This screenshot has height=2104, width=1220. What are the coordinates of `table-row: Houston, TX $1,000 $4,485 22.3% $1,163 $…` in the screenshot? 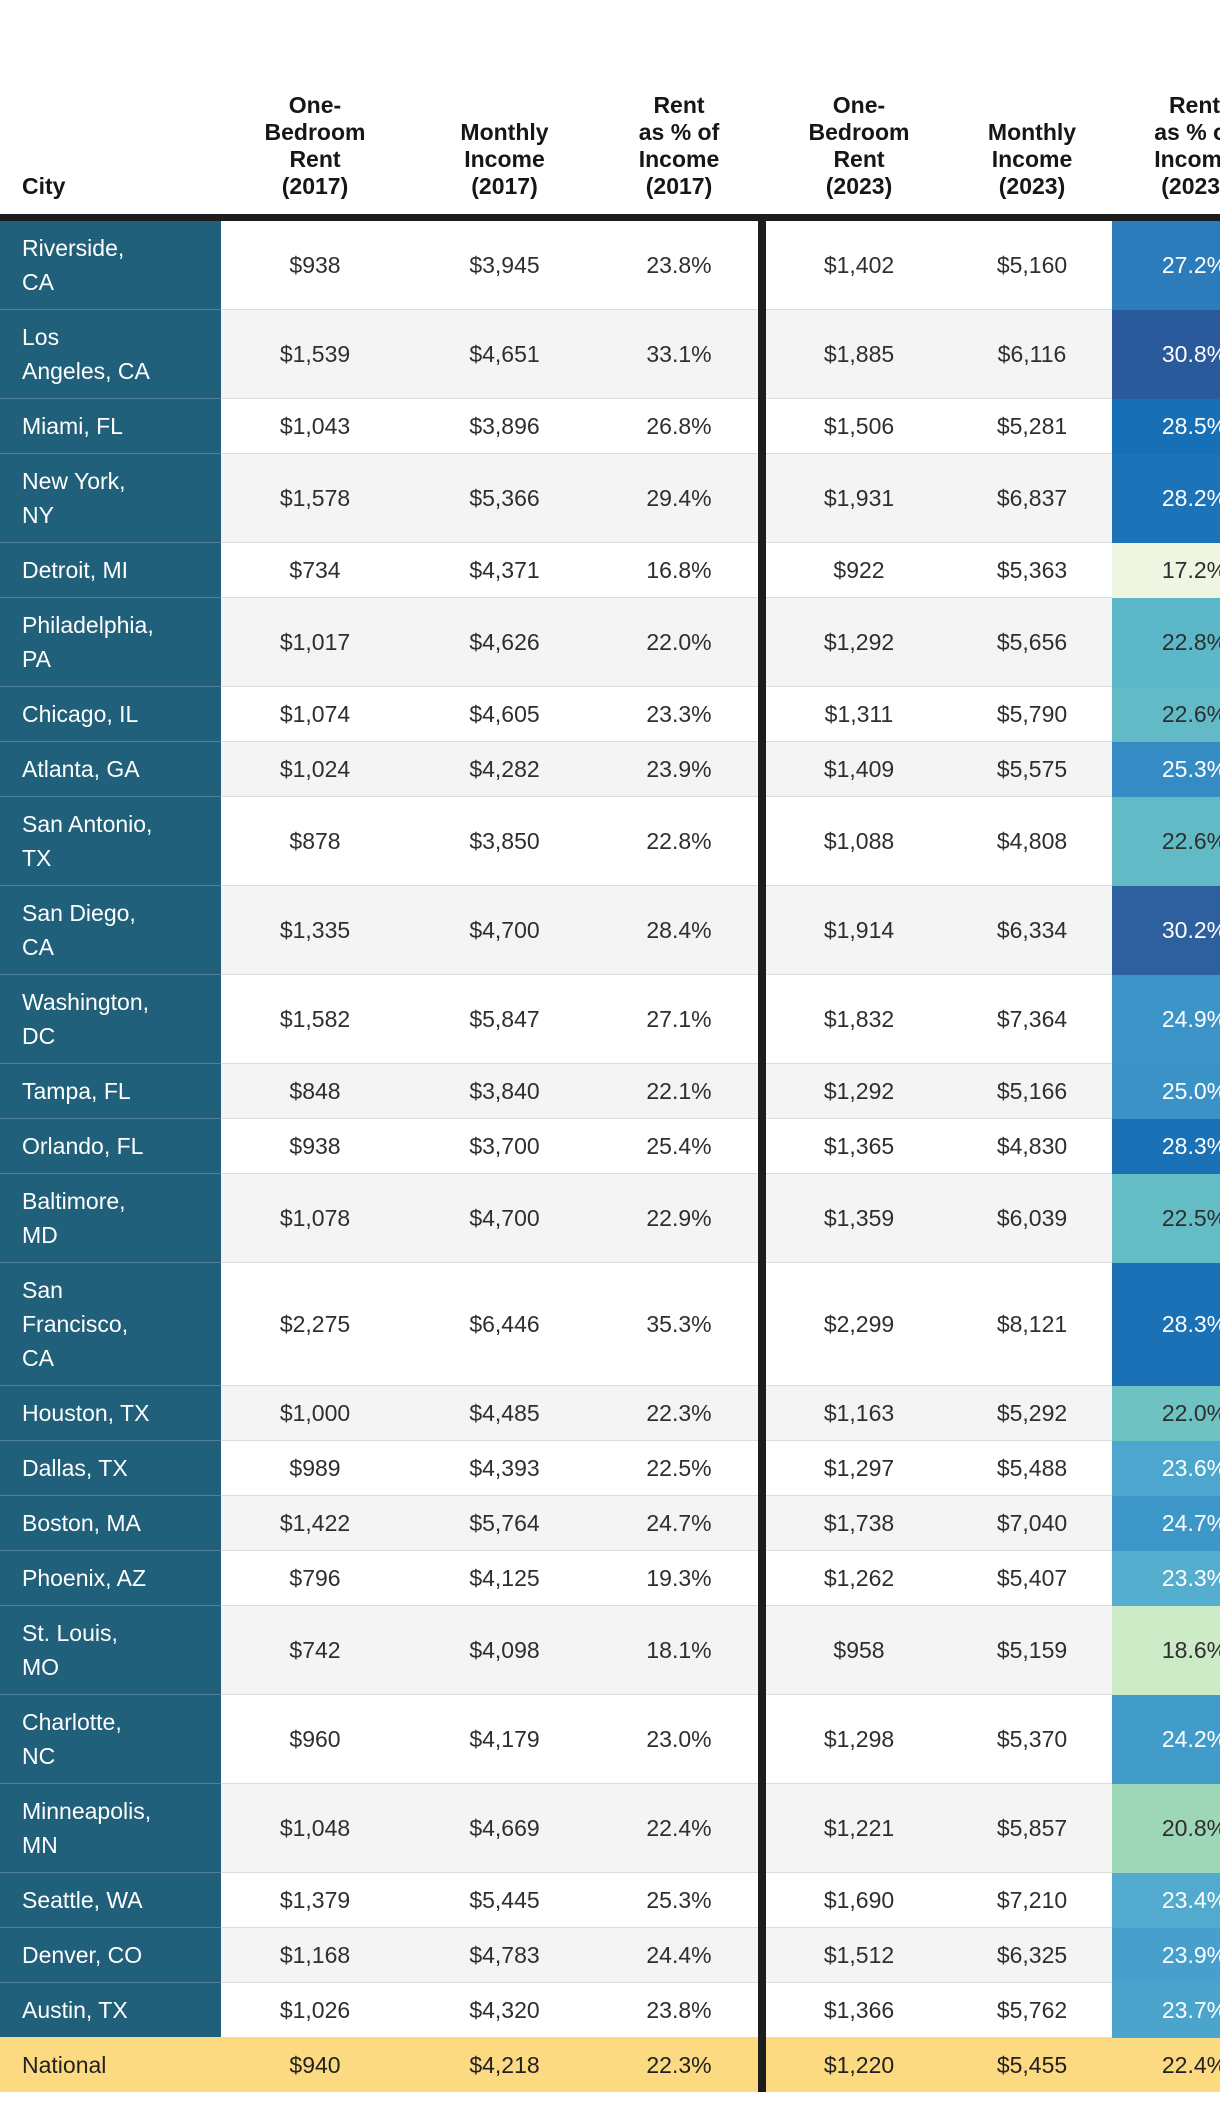 It's located at (610, 1413).